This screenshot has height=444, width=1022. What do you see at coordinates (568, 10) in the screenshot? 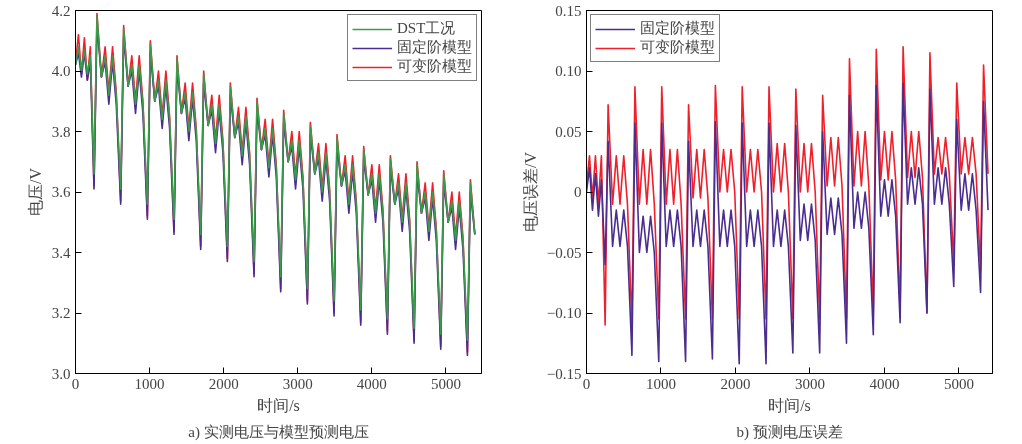
I see `y-tick-label: 0.15` at bounding box center [568, 10].